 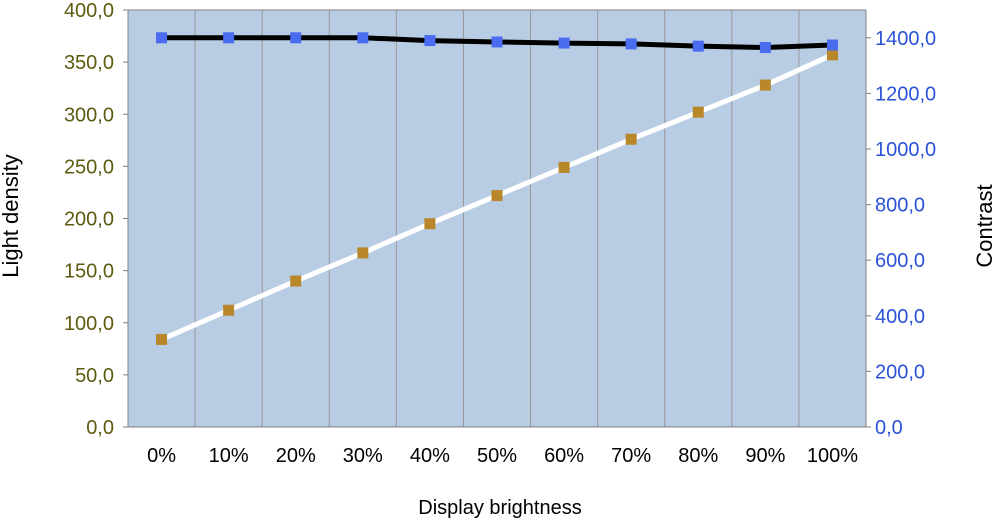 I want to click on x-tick-label: 90%, so click(x=765, y=456).